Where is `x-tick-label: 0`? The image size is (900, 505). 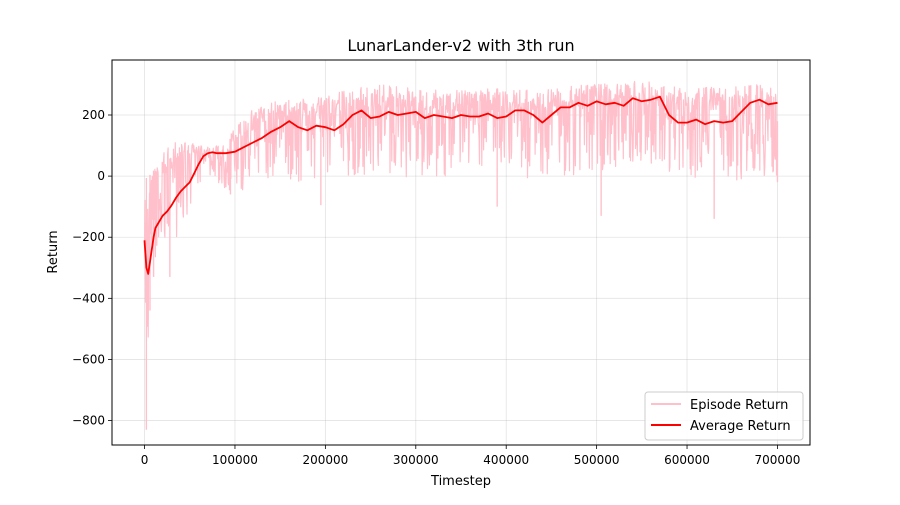 x-tick-label: 0 is located at coordinates (145, 460).